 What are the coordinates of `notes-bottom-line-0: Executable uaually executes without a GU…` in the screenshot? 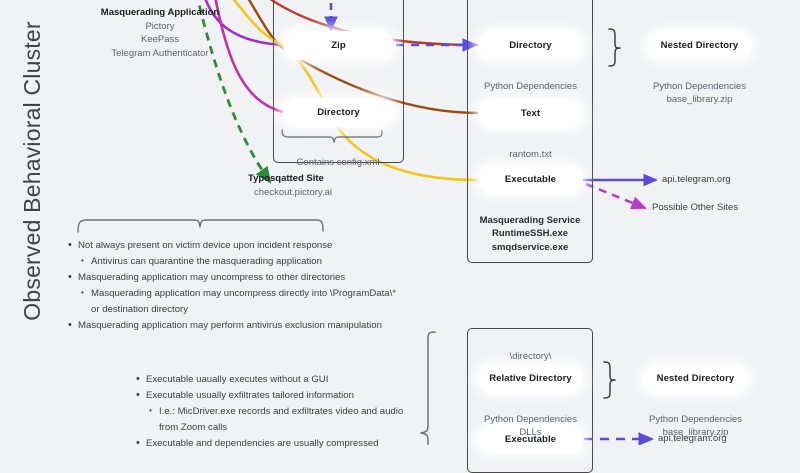 It's located at (286, 379).